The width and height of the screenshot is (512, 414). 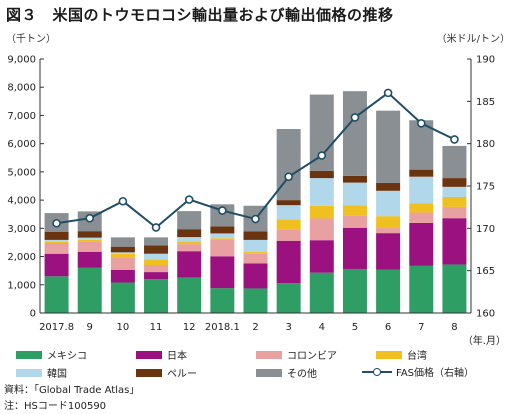 What do you see at coordinates (189, 327) in the screenshot?
I see `x-tick-label: 12` at bounding box center [189, 327].